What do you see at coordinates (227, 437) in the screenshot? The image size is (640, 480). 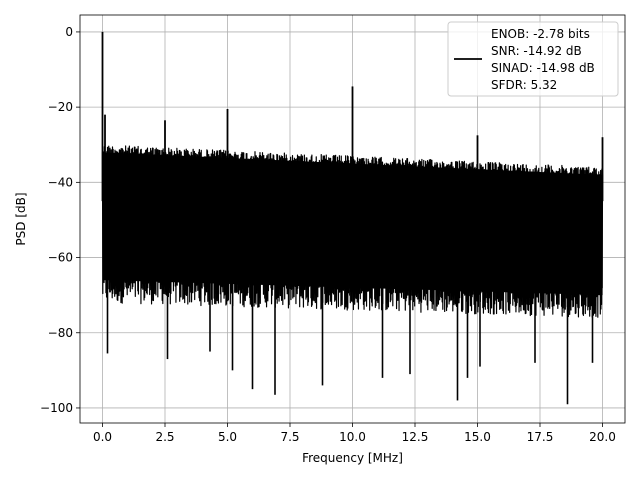 I see `x-tick-label: 5.0` at bounding box center [227, 437].